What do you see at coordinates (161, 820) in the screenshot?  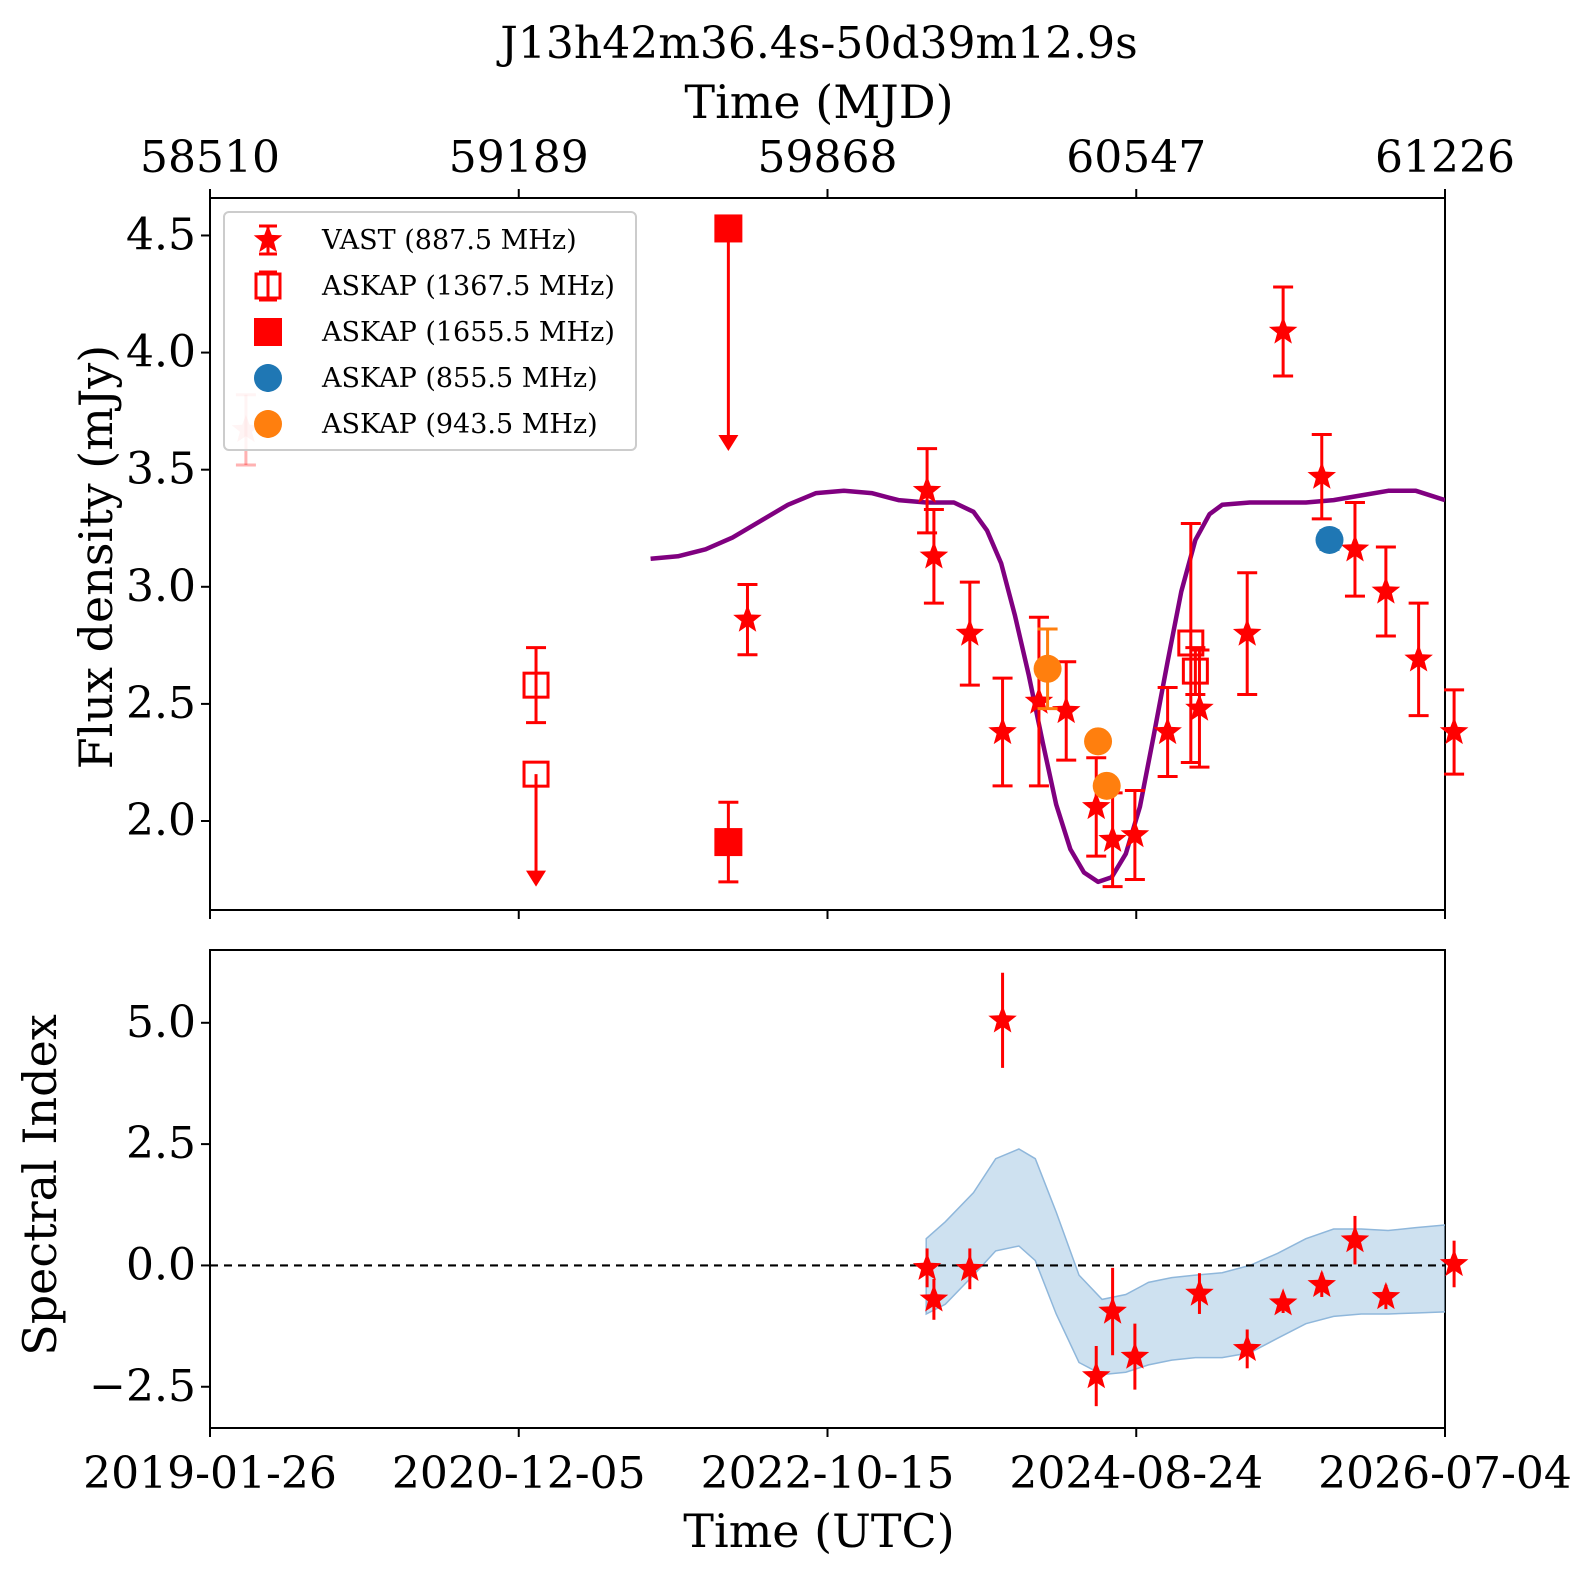 I see `y-tick-label: 2.0` at bounding box center [161, 820].